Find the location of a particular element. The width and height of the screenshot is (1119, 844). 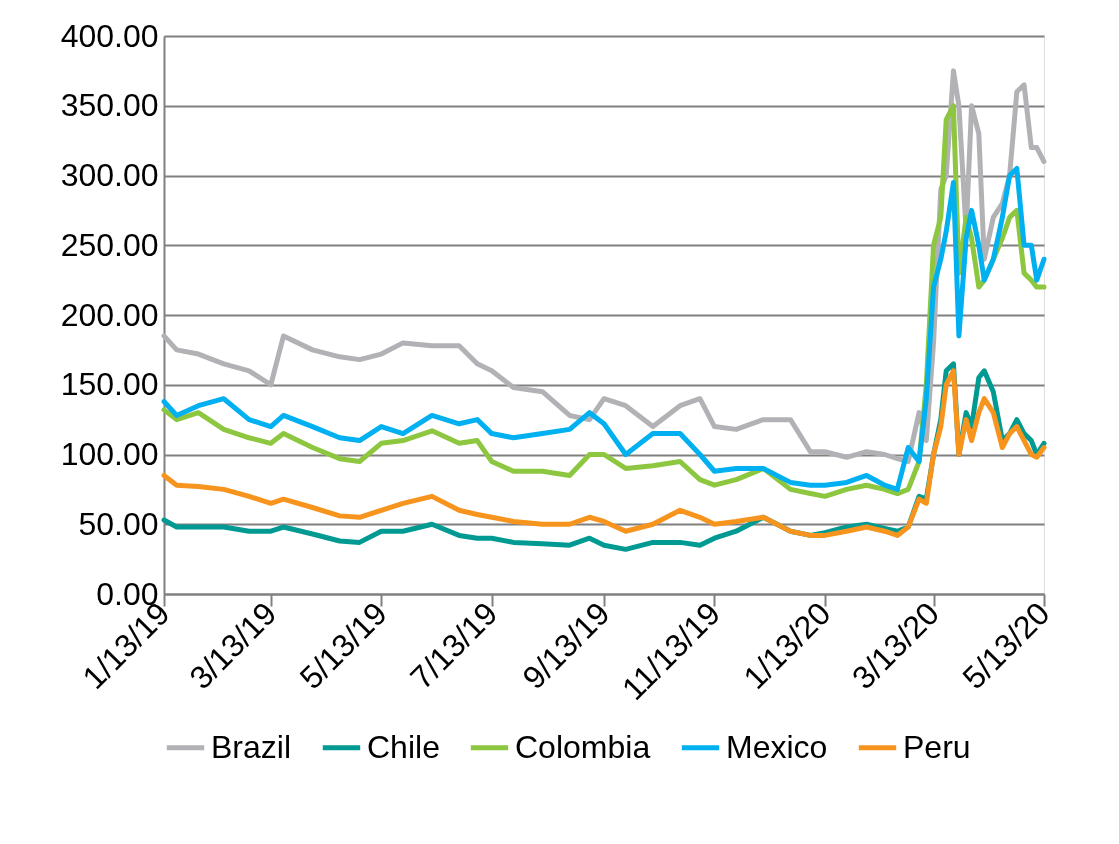

legend-label: Colombia is located at coordinates (583, 746).